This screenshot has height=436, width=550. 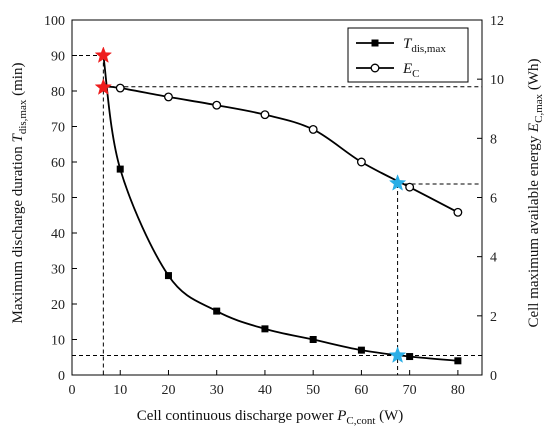 I want to click on x-tick-label: 0, so click(x=72, y=390).